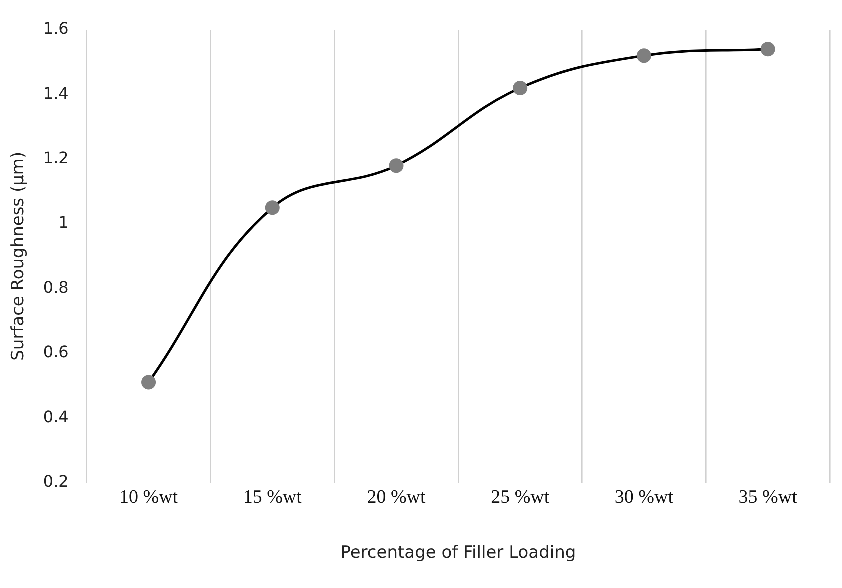 The height and width of the screenshot is (588, 842). What do you see at coordinates (56, 416) in the screenshot?
I see `y-tick-label: 0.4` at bounding box center [56, 416].